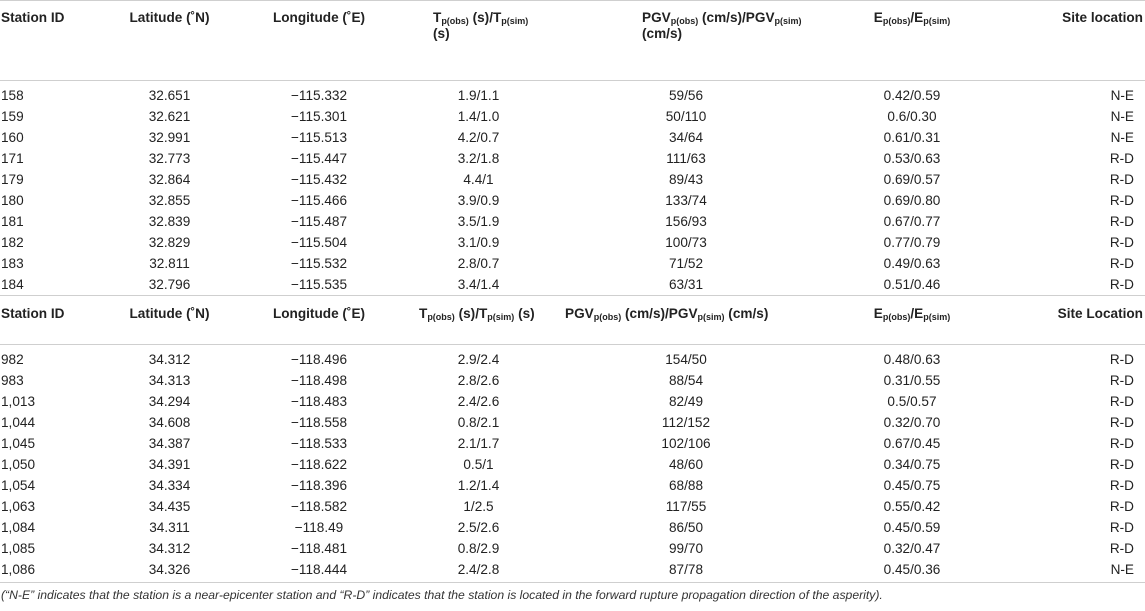 The width and height of the screenshot is (1145, 611). Describe the element at coordinates (169, 95) in the screenshot. I see `latitude-cell: 32.651` at that location.